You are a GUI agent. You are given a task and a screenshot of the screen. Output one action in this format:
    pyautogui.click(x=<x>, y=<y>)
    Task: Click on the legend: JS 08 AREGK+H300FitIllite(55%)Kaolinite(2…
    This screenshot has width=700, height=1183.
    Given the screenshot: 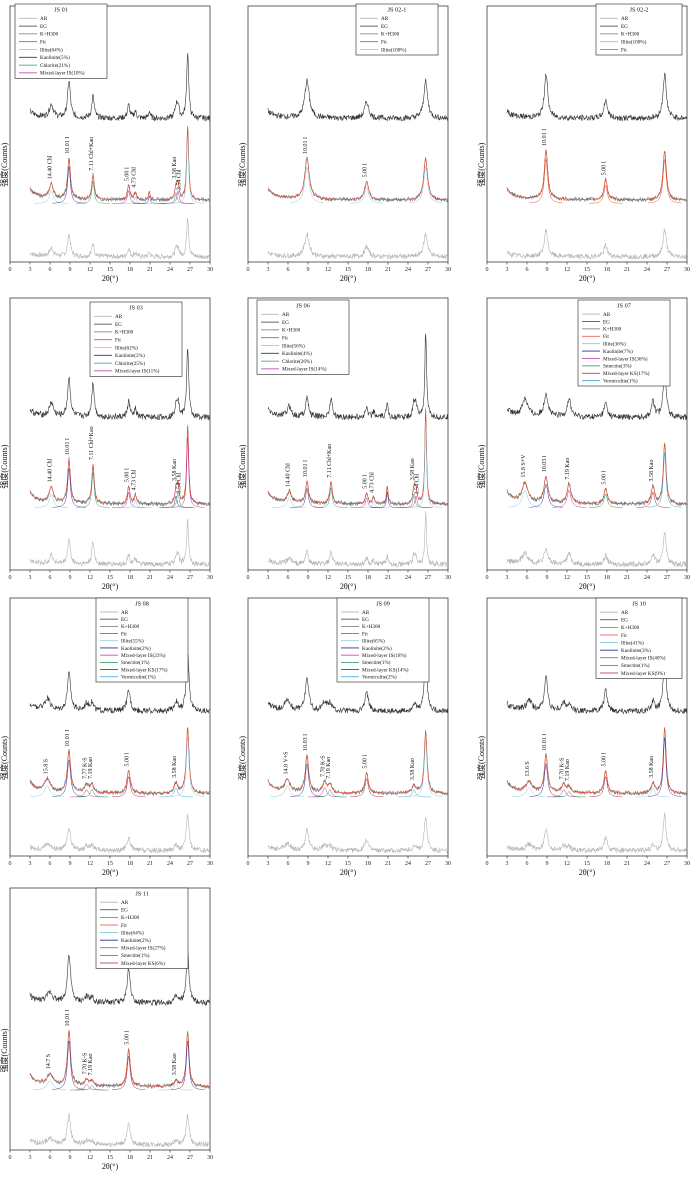 What is the action you would take?
    pyautogui.click(x=142, y=640)
    